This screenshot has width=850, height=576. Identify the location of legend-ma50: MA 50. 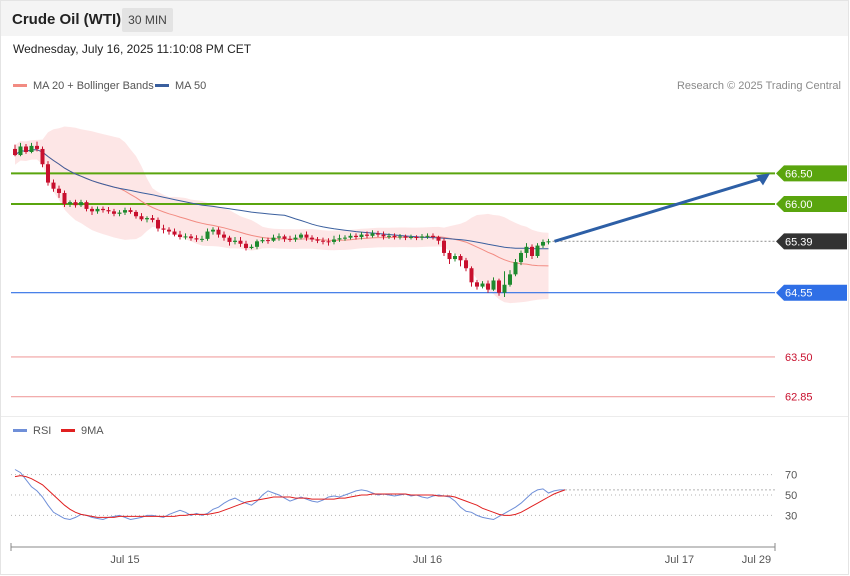
(180, 86).